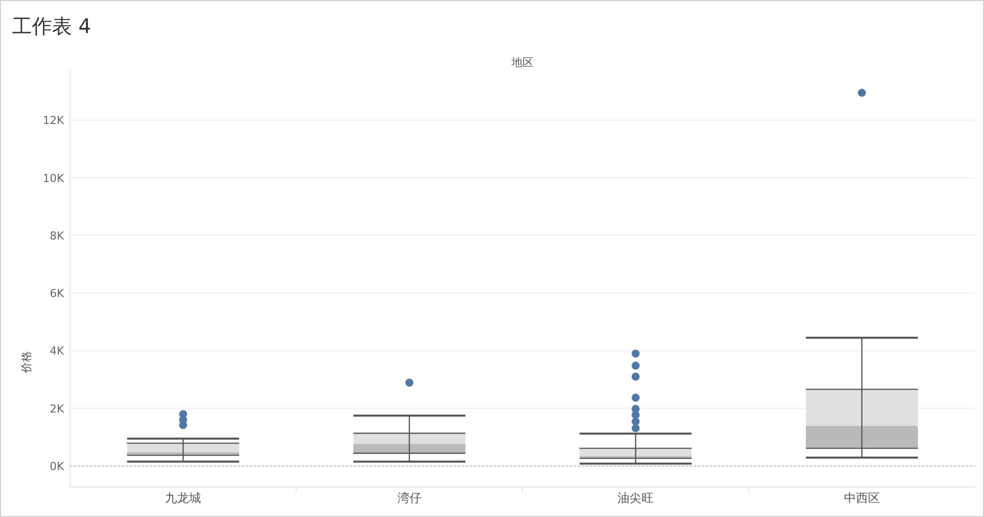 The height and width of the screenshot is (517, 984). Describe the element at coordinates (57, 235) in the screenshot. I see `y-tick-label: 8K` at that location.